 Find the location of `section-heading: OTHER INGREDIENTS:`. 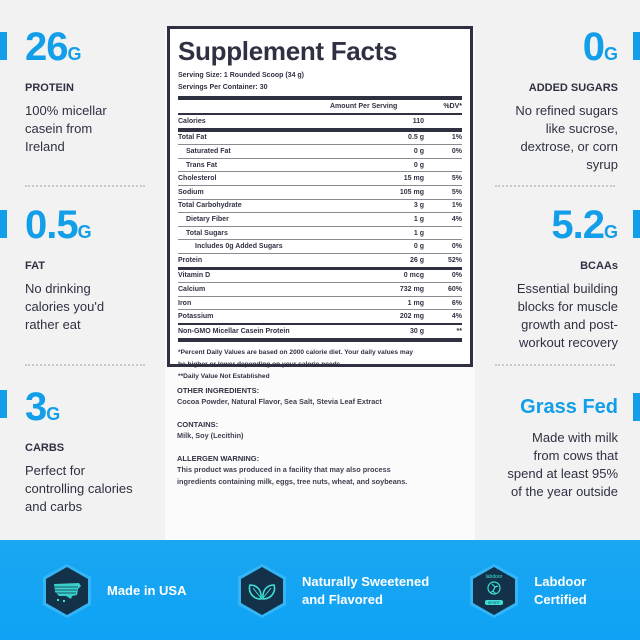

section-heading: OTHER INGREDIENTS: is located at coordinates (218, 390).